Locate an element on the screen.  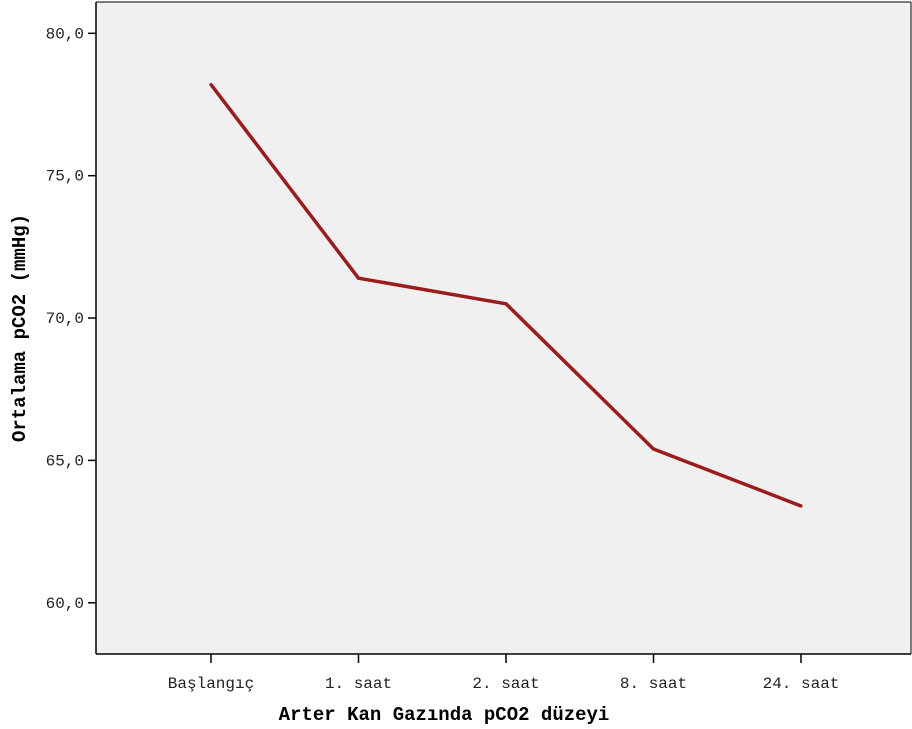
y-axis-title: Ortalama pCO2 (mmHg) is located at coordinates (20, 328).